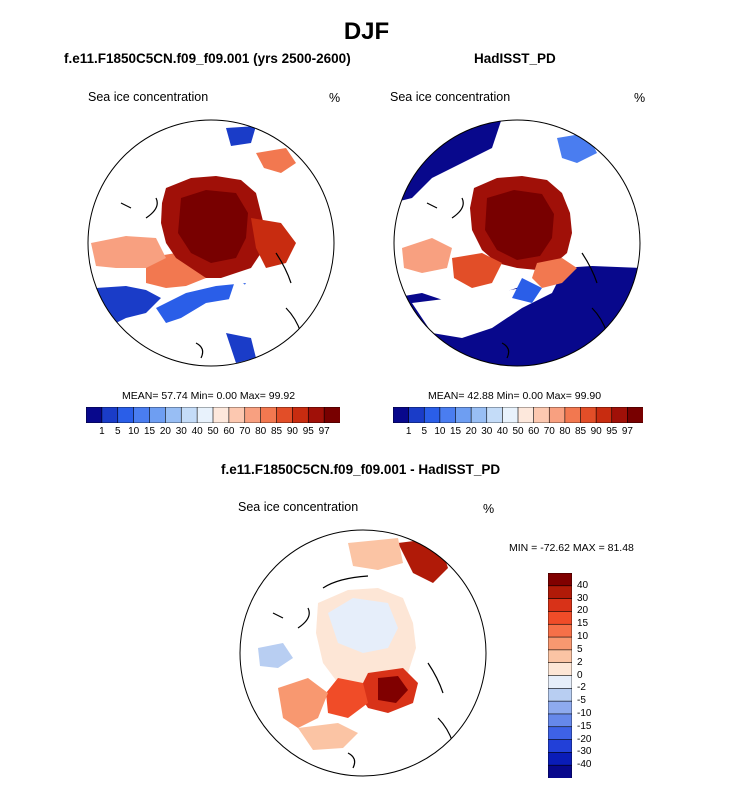 The height and width of the screenshot is (788, 733). What do you see at coordinates (584, 752) in the screenshot?
I see `colorbar-tick-label: -30` at bounding box center [584, 752].